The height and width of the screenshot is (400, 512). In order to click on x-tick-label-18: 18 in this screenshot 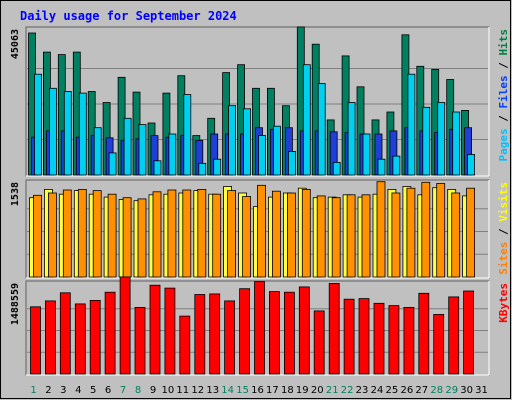, I will do `click(287, 390)`.